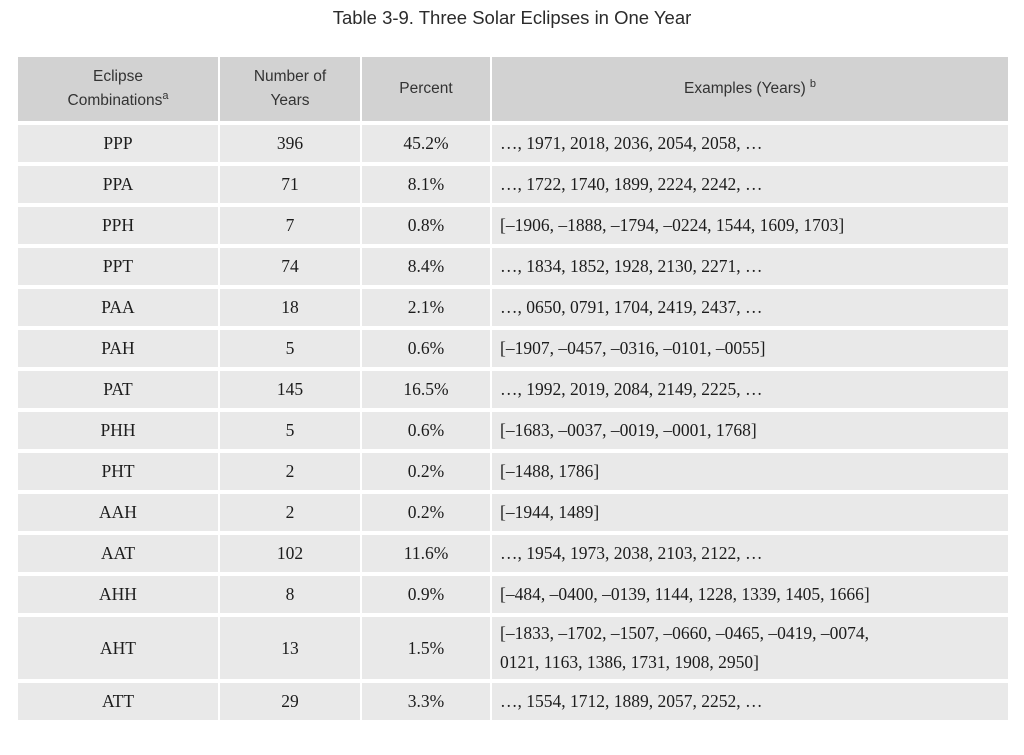  What do you see at coordinates (290, 594) in the screenshot?
I see `cell-years: 8` at bounding box center [290, 594].